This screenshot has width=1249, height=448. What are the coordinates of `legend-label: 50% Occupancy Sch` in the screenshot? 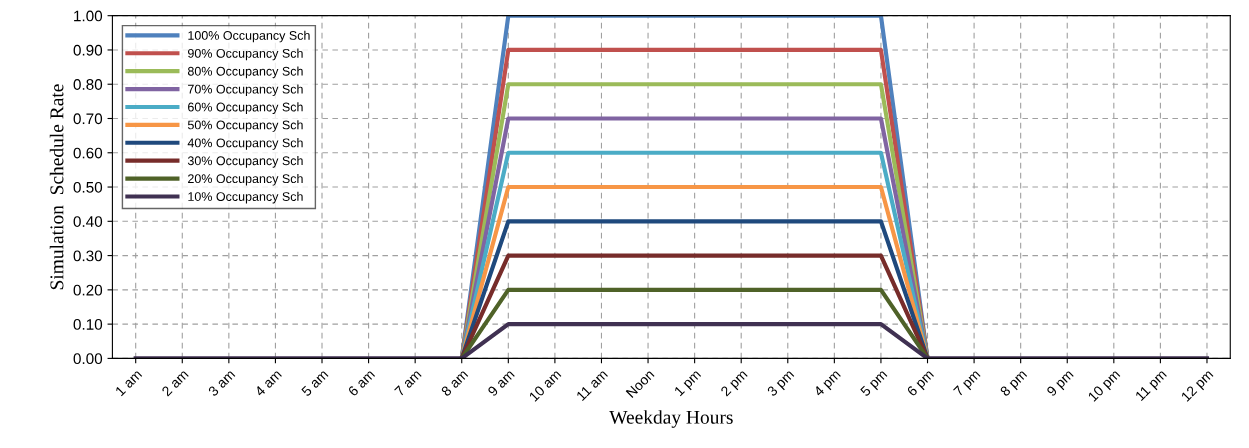 It's located at (245, 126).